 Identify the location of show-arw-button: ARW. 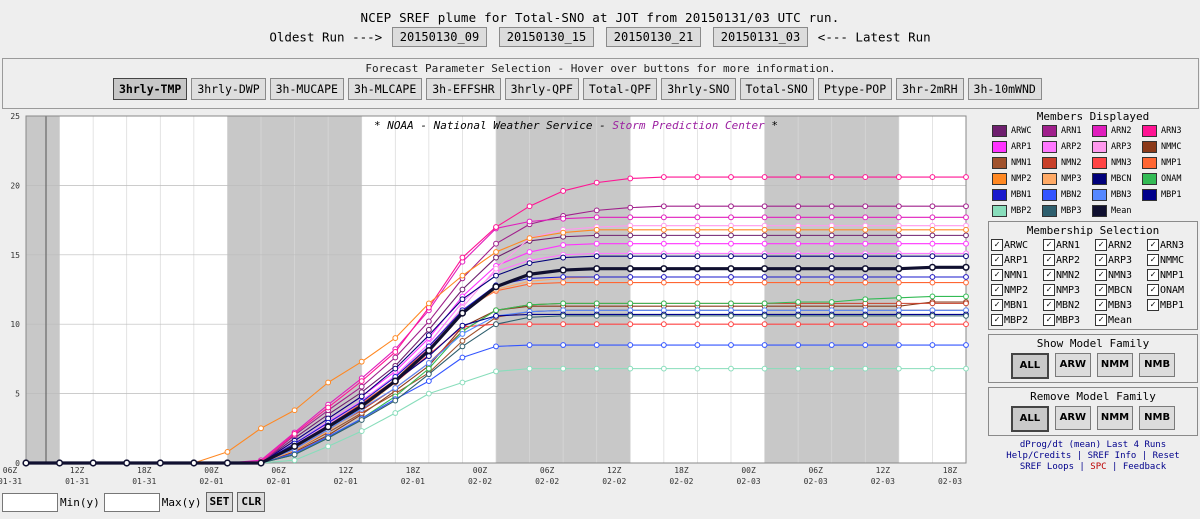
(1072, 365).